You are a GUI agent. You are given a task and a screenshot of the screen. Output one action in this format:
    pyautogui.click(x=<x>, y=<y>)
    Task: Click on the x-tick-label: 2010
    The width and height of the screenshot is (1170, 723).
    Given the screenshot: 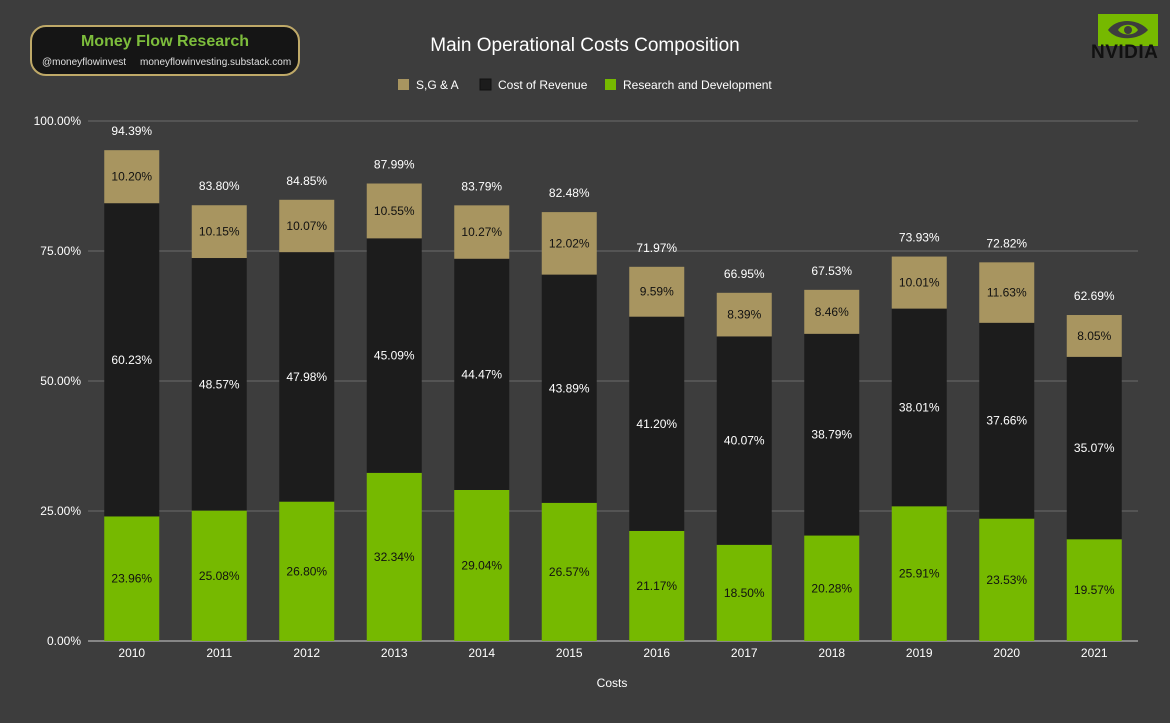 What is the action you would take?
    pyautogui.click(x=131, y=653)
    